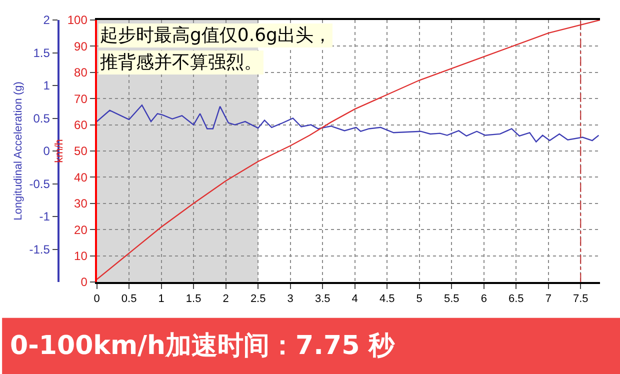 This screenshot has height=374, width=620. I want to click on y2-tick-label: 0, so click(84, 282).